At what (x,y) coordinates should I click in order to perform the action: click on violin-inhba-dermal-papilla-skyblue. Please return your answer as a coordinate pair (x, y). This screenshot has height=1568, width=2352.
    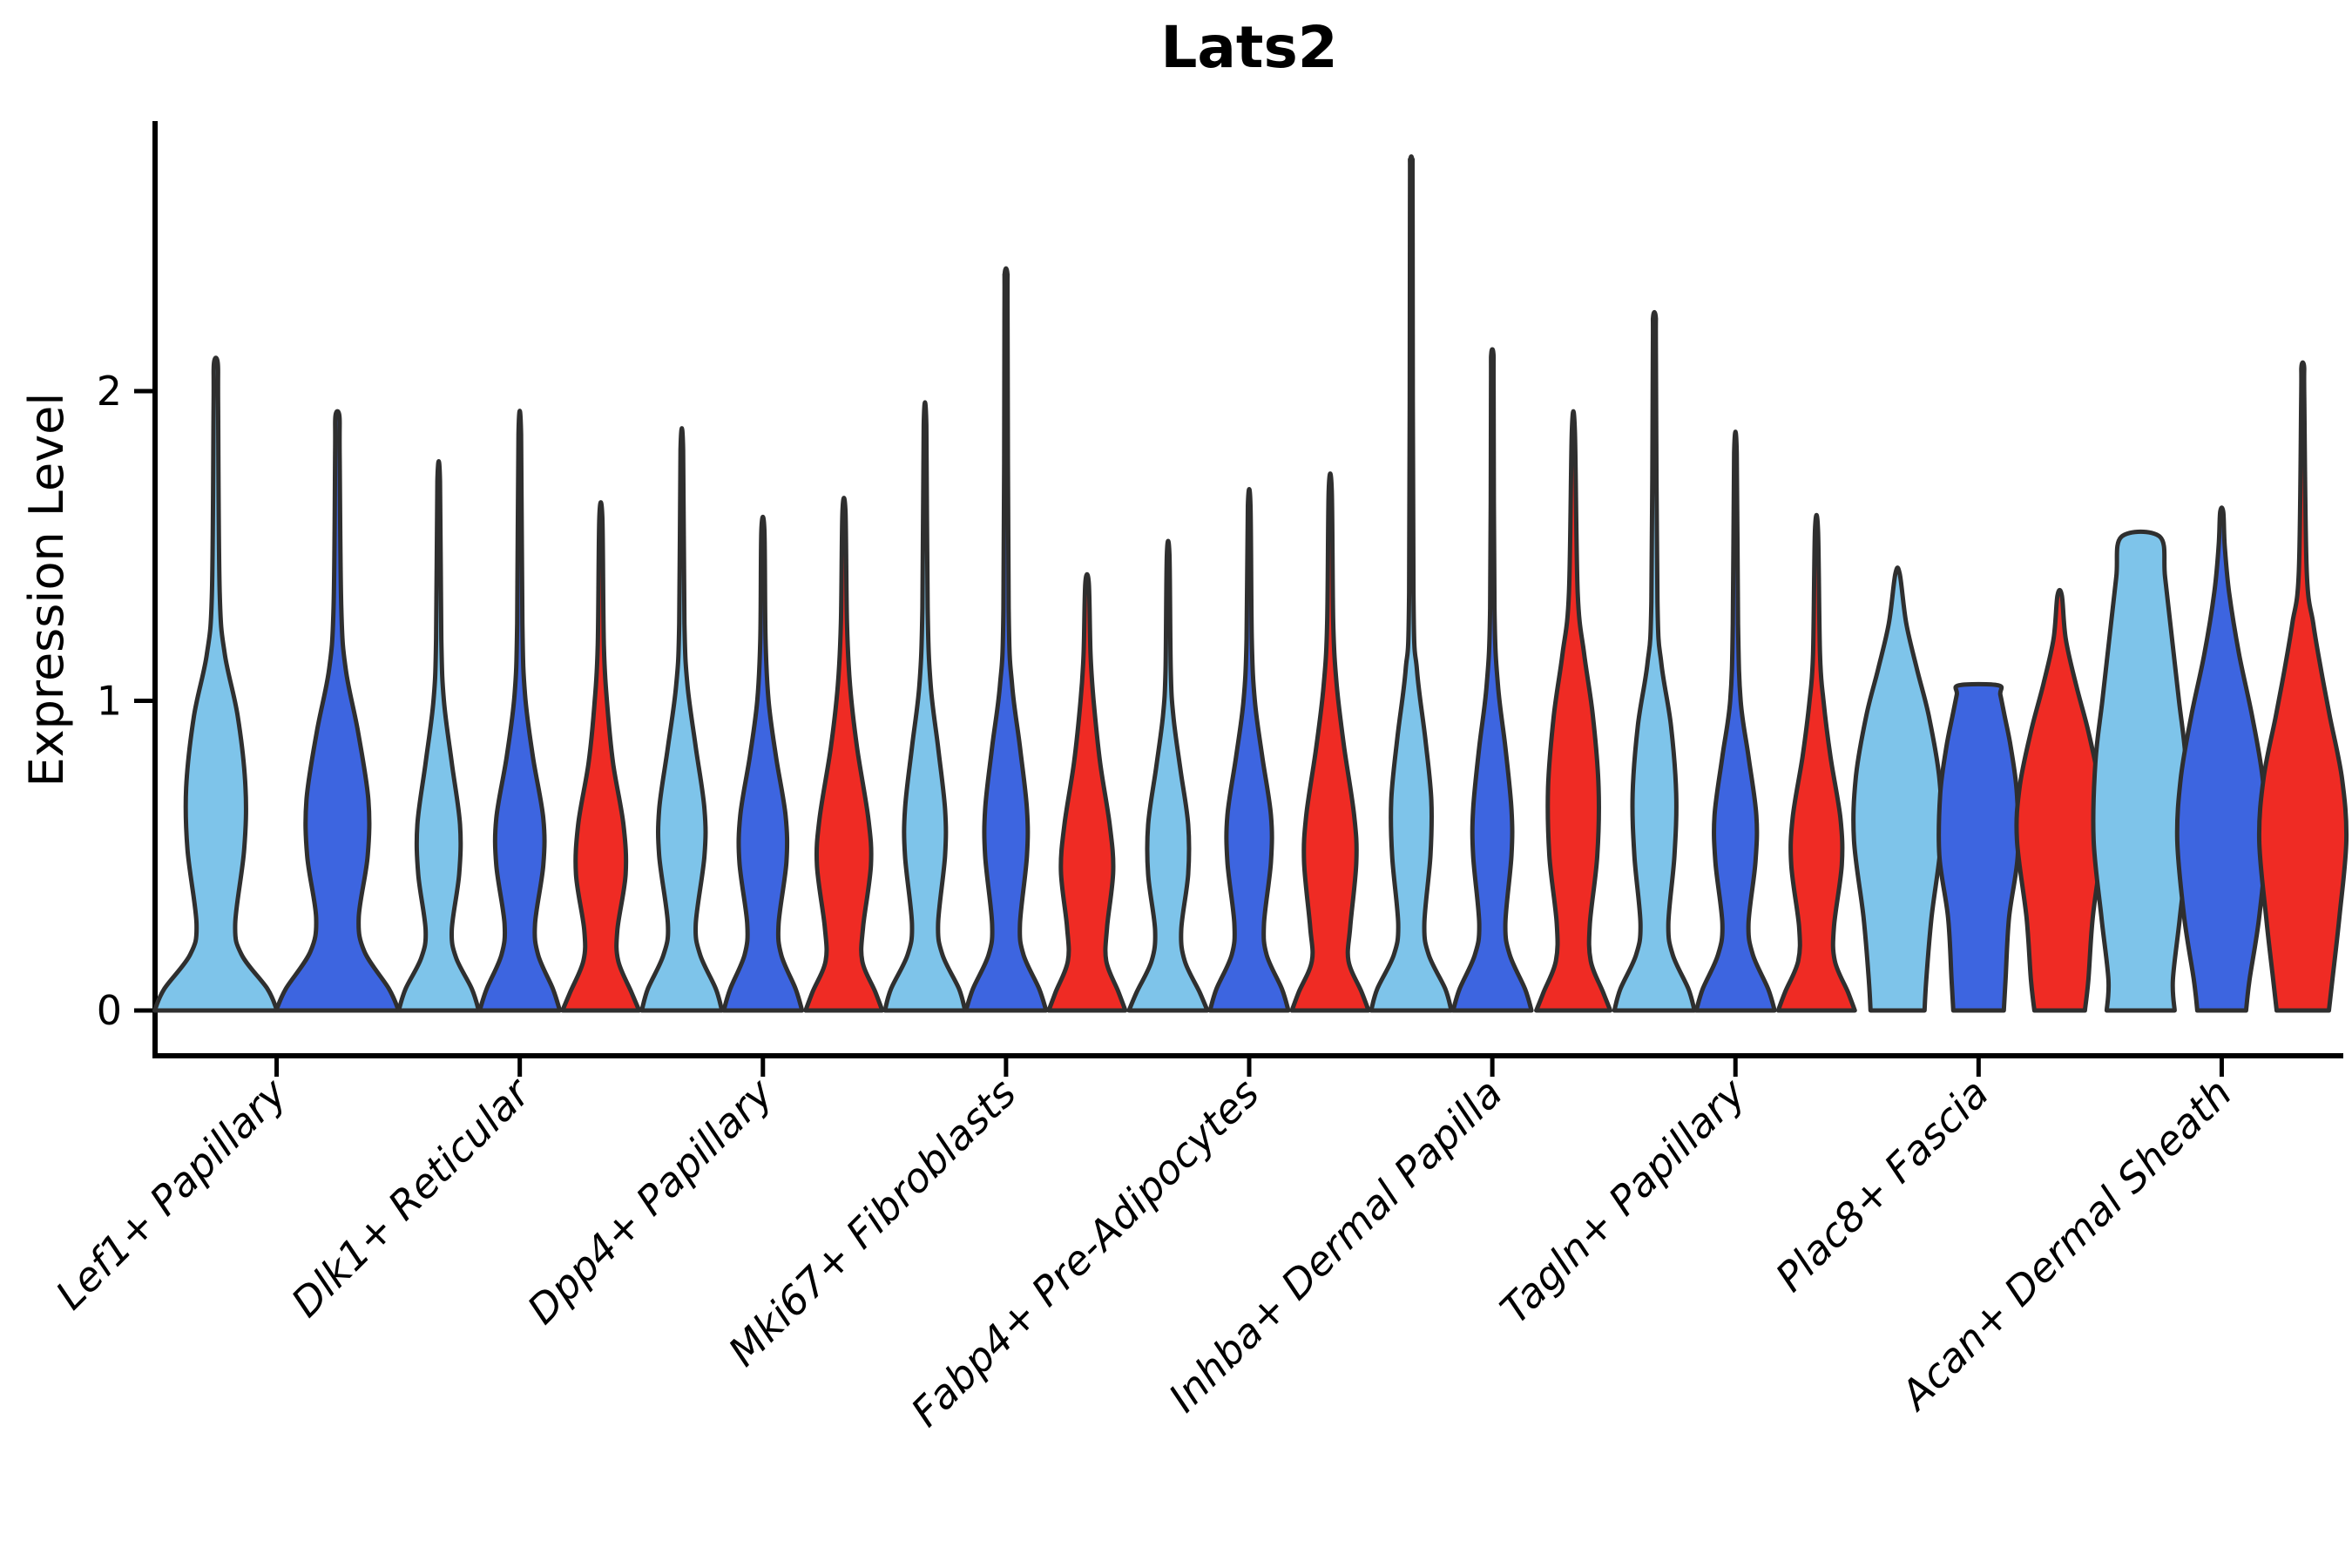
    Looking at the image, I should click on (1411, 583).